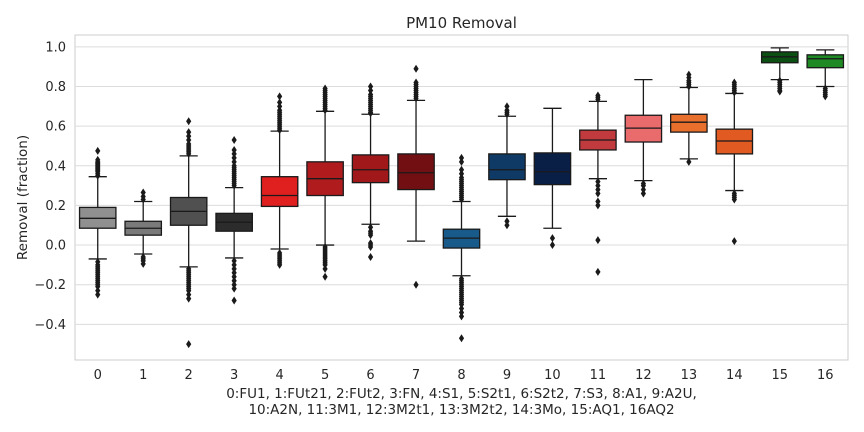  What do you see at coordinates (50, 285) in the screenshot?
I see `y-tick-label: −0.2` at bounding box center [50, 285].